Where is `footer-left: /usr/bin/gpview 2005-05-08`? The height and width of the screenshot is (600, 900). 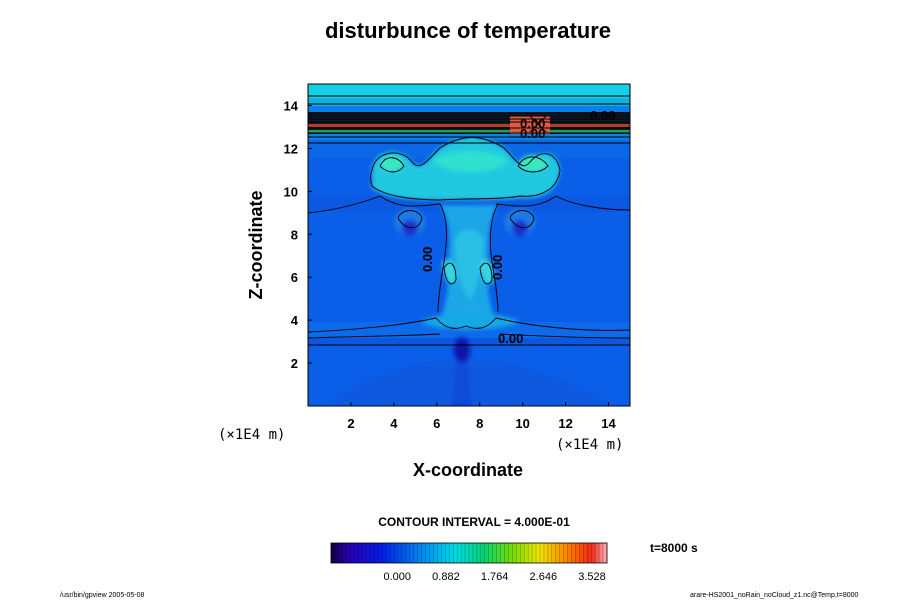
footer-left: /usr/bin/gpview 2005-05-08 is located at coordinates (102, 595).